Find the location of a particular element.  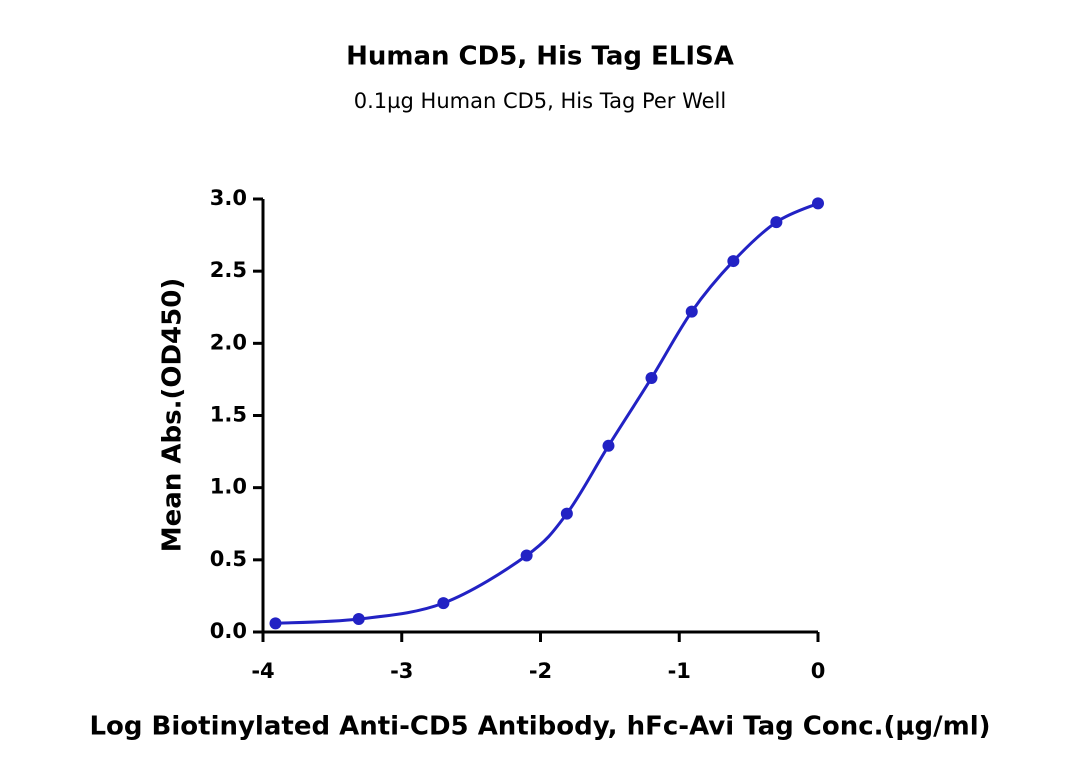

y-tick-label: 0.0 is located at coordinates (228, 631).